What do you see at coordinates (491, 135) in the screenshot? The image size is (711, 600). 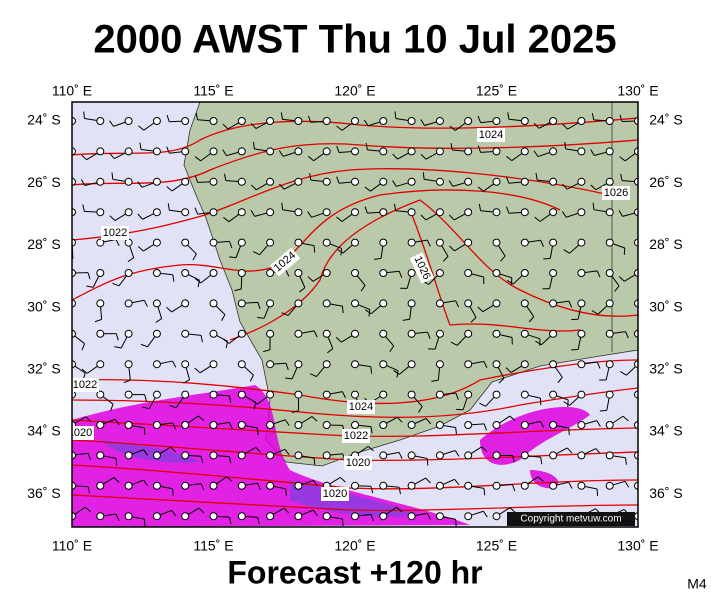 I see `isobar-label-text: 1024` at bounding box center [491, 135].